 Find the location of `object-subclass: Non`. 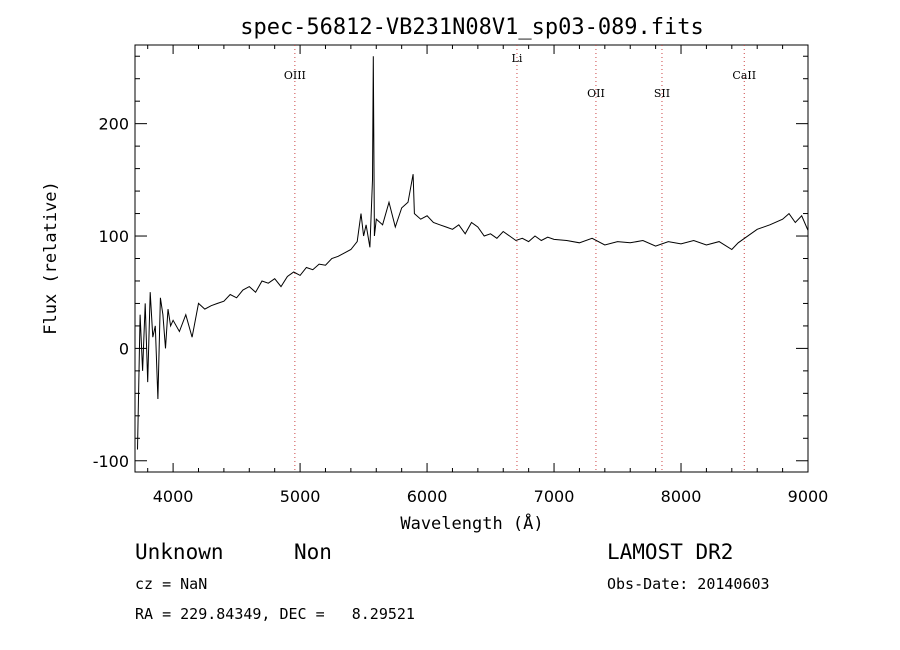

object-subclass: Non is located at coordinates (313, 552).